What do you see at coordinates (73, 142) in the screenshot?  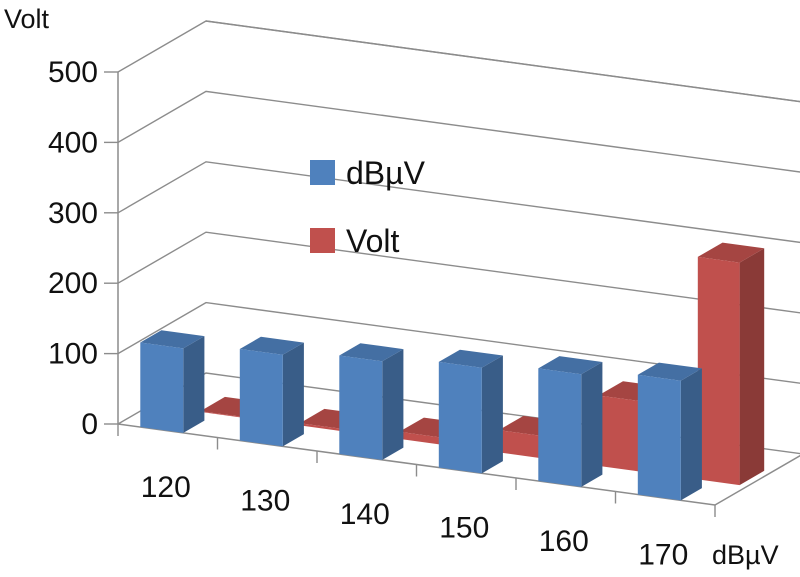 I see `y-tick-label: 400` at bounding box center [73, 142].